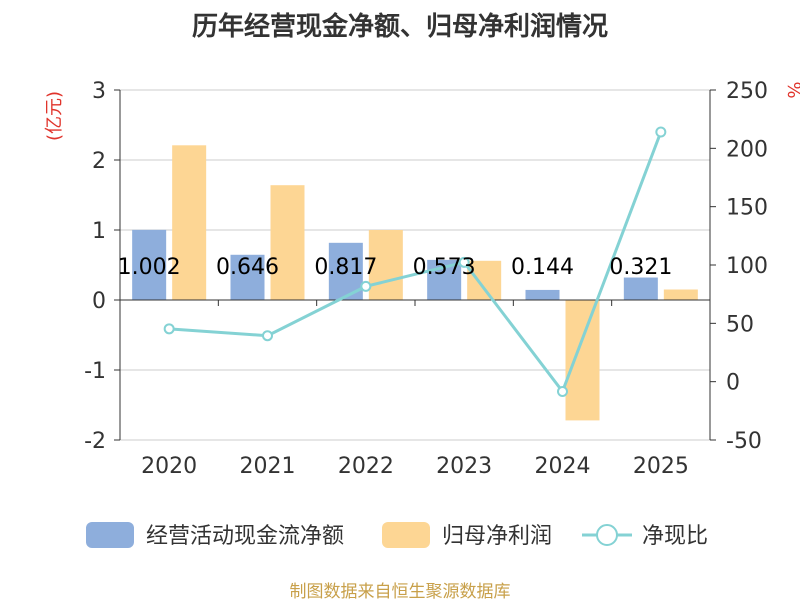 This screenshot has height=602, width=800. Describe the element at coordinates (542, 267) in the screenshot. I see `cashflow-value-label: 0.144` at that location.